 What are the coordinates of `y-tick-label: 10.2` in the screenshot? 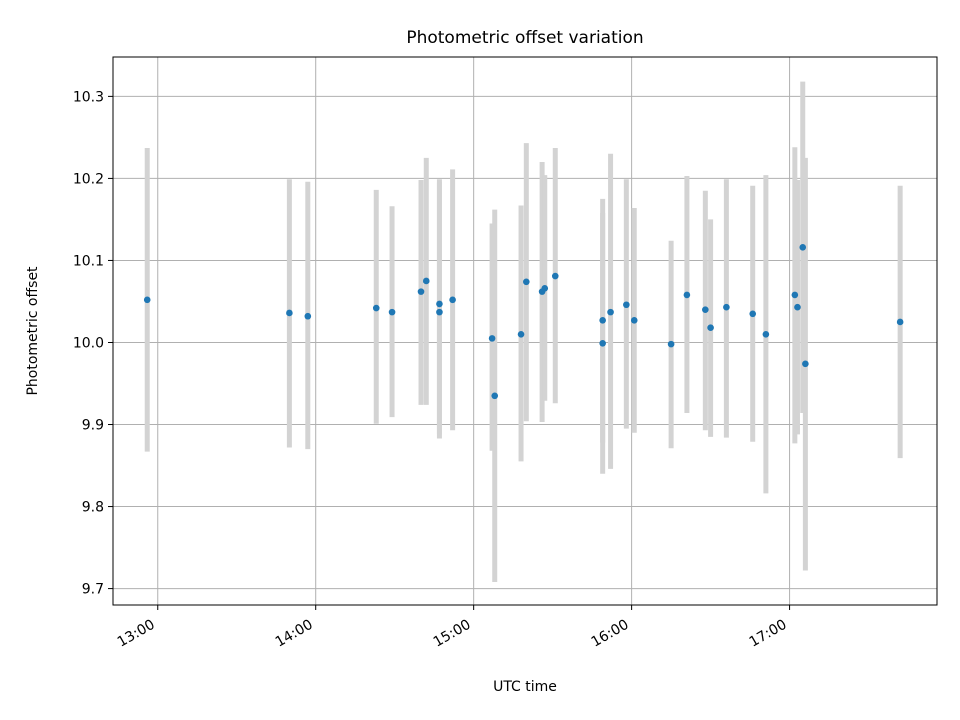 It's located at (88, 179).